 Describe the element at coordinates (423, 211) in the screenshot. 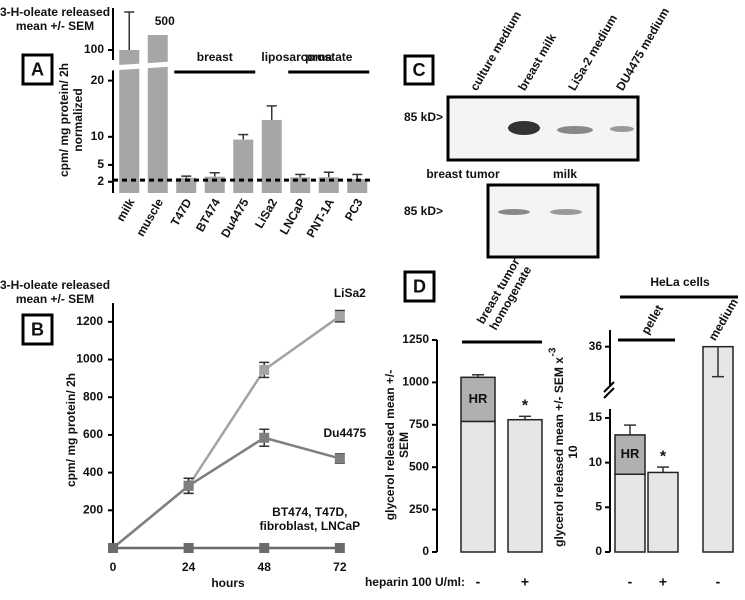

I see `size-marker: 85 kD>` at that location.